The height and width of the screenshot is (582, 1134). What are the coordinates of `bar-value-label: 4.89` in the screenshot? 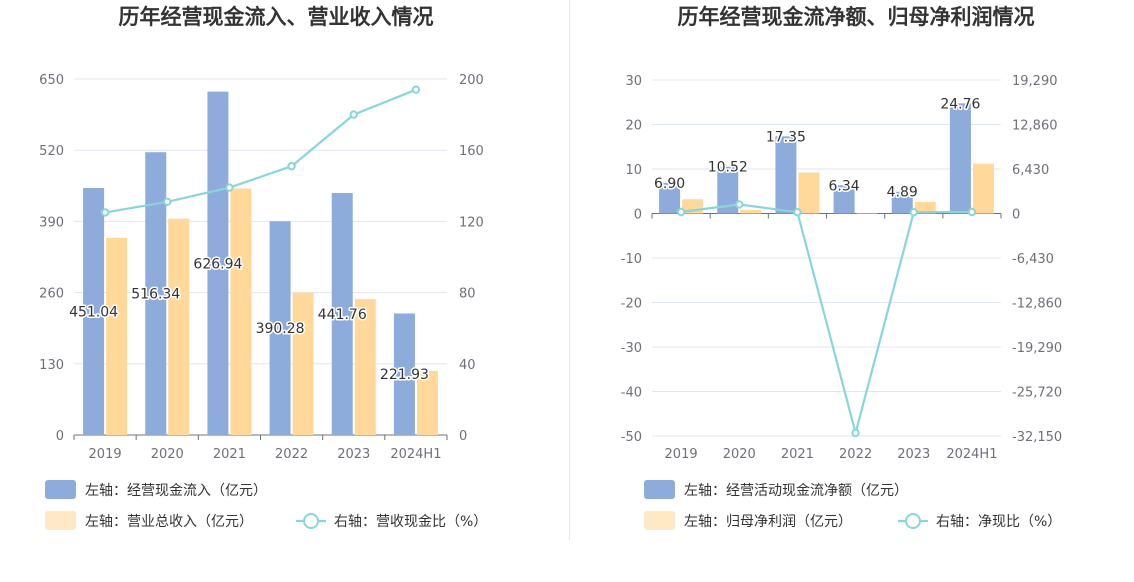 It's located at (902, 193).